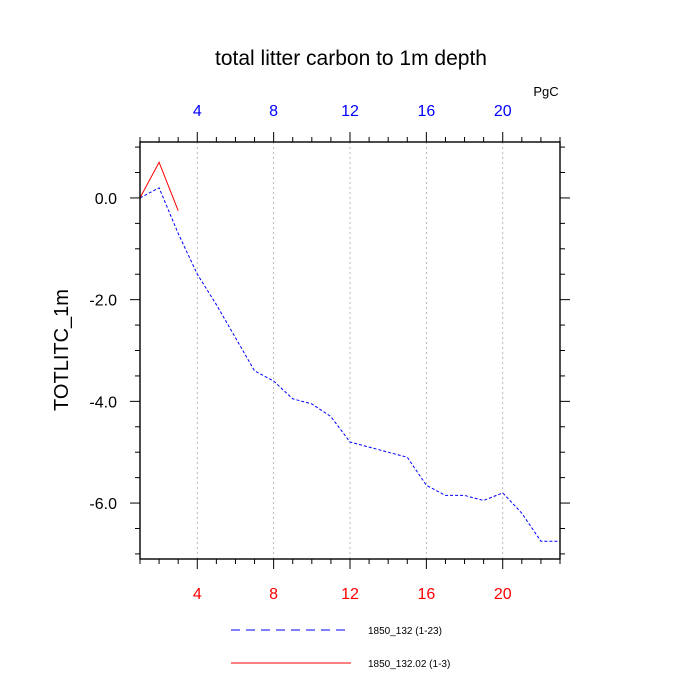  What do you see at coordinates (103, 402) in the screenshot?
I see `y-tick-label: -4.0` at bounding box center [103, 402].